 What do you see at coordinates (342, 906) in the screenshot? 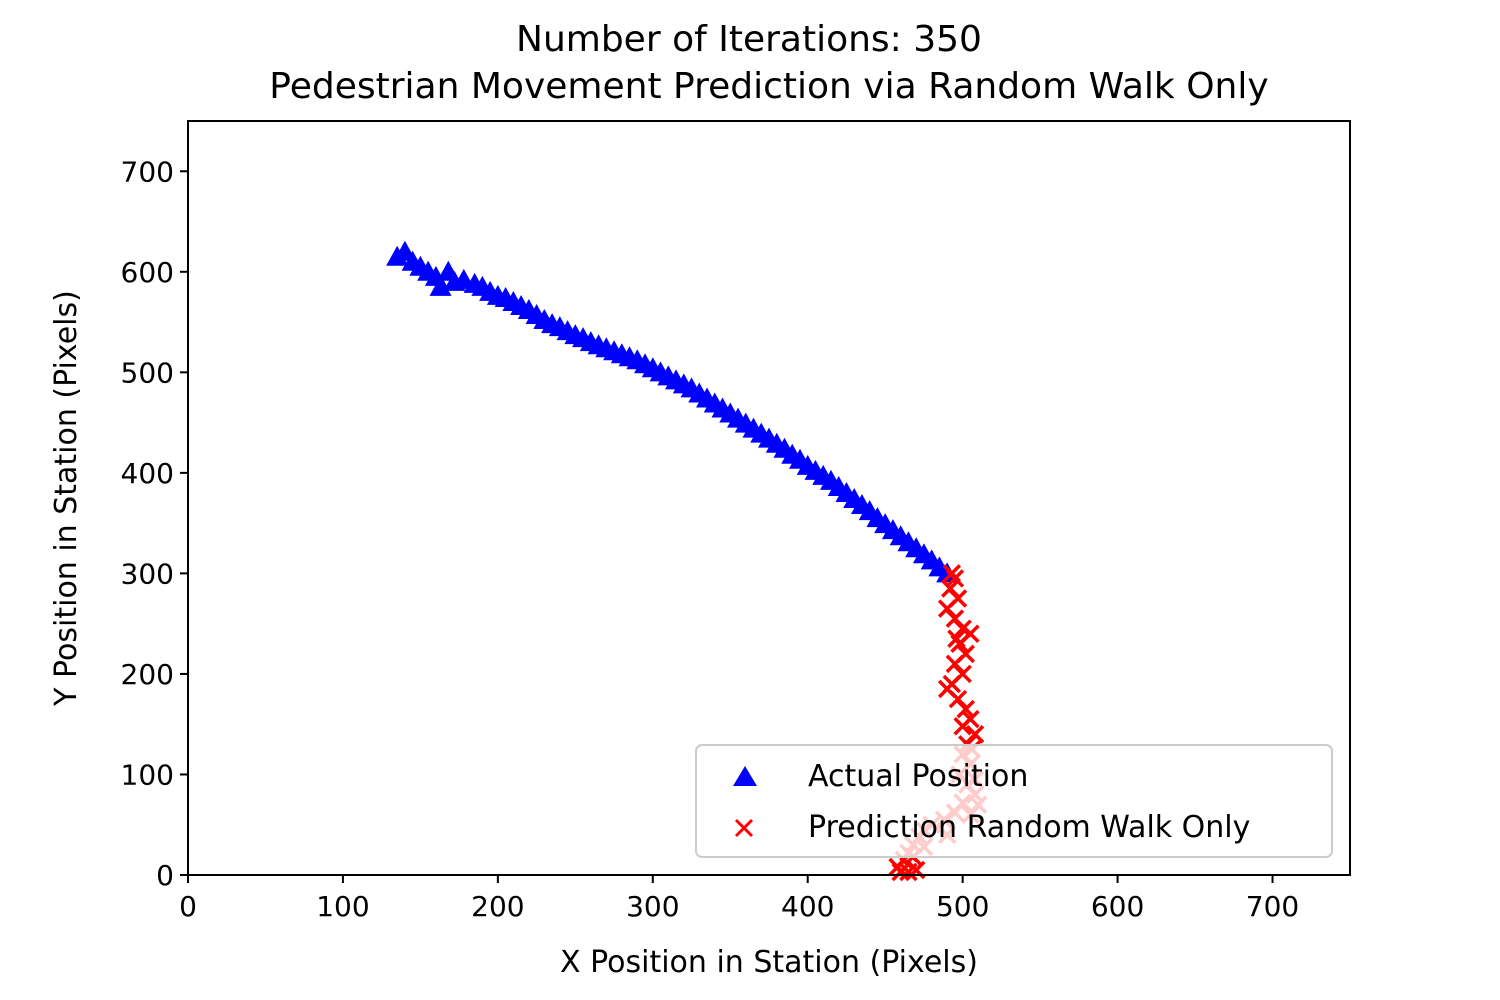
I see `x-tick-label: 100` at bounding box center [342, 906].